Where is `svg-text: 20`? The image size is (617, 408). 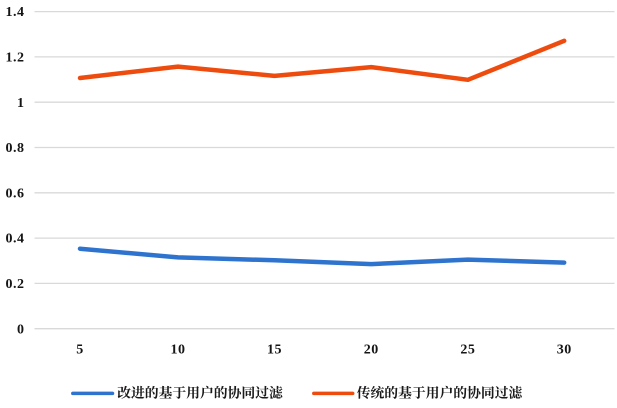
svg-text: 20 is located at coordinates (371, 350).